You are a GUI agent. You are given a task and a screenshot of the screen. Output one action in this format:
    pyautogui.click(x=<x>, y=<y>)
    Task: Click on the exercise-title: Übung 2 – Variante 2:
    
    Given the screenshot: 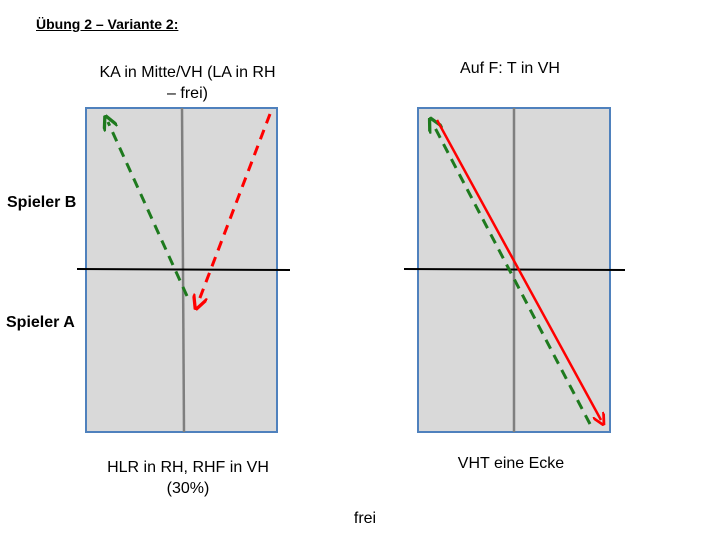 What is the action you would take?
    pyautogui.click(x=107, y=24)
    